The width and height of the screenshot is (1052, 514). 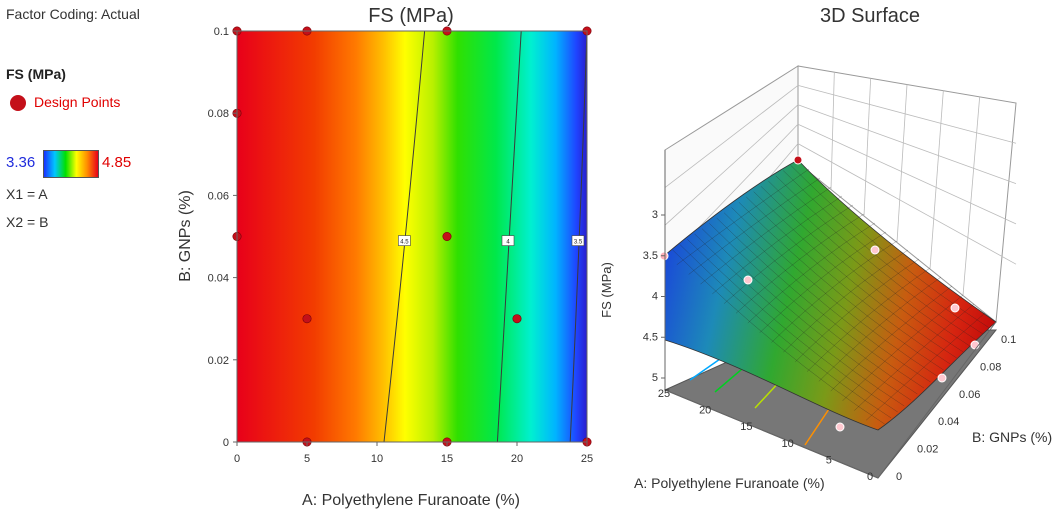 What do you see at coordinates (222, 237) in the screenshot?
I see `y-axis-ticks: 0 0.02 0.04 0.06 0.08 0.1` at bounding box center [222, 237].